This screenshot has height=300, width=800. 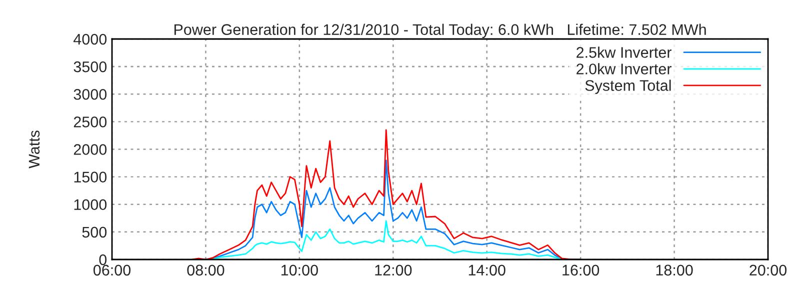 What do you see at coordinates (90, 177) in the screenshot?
I see `y-tick-label: 1500` at bounding box center [90, 177].